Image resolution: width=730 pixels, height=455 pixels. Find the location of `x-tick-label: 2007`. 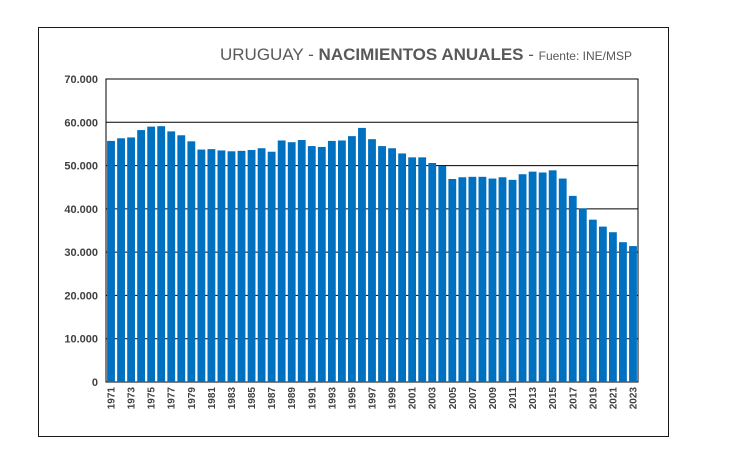

x-tick-label: 2007 is located at coordinates (473, 398).